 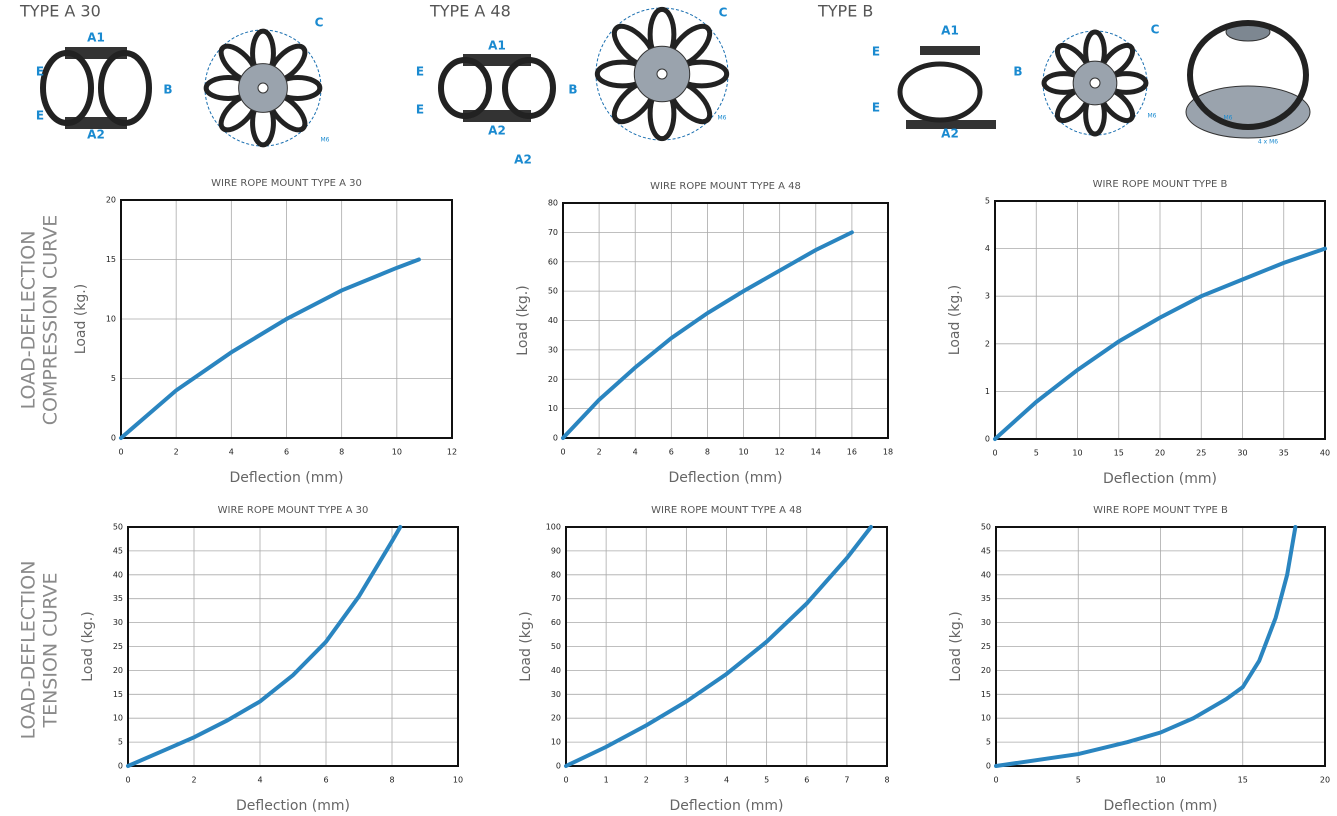 What do you see at coordinates (556, 598) in the screenshot?
I see `y-tick-label: 70` at bounding box center [556, 598].